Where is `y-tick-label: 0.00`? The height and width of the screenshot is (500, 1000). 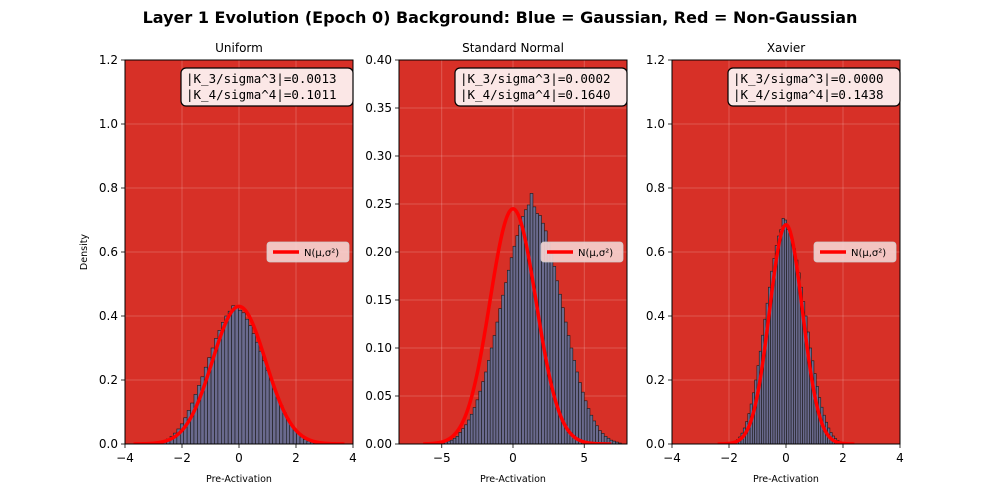
y-tick-label: 0.00 is located at coordinates (378, 444).